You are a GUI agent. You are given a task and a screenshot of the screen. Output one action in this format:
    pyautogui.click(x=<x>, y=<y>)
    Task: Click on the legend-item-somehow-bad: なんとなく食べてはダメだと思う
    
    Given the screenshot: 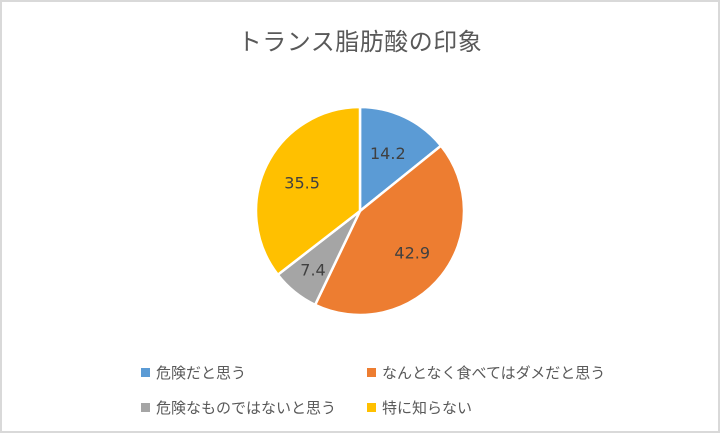 What is the action you would take?
    pyautogui.click(x=486, y=372)
    